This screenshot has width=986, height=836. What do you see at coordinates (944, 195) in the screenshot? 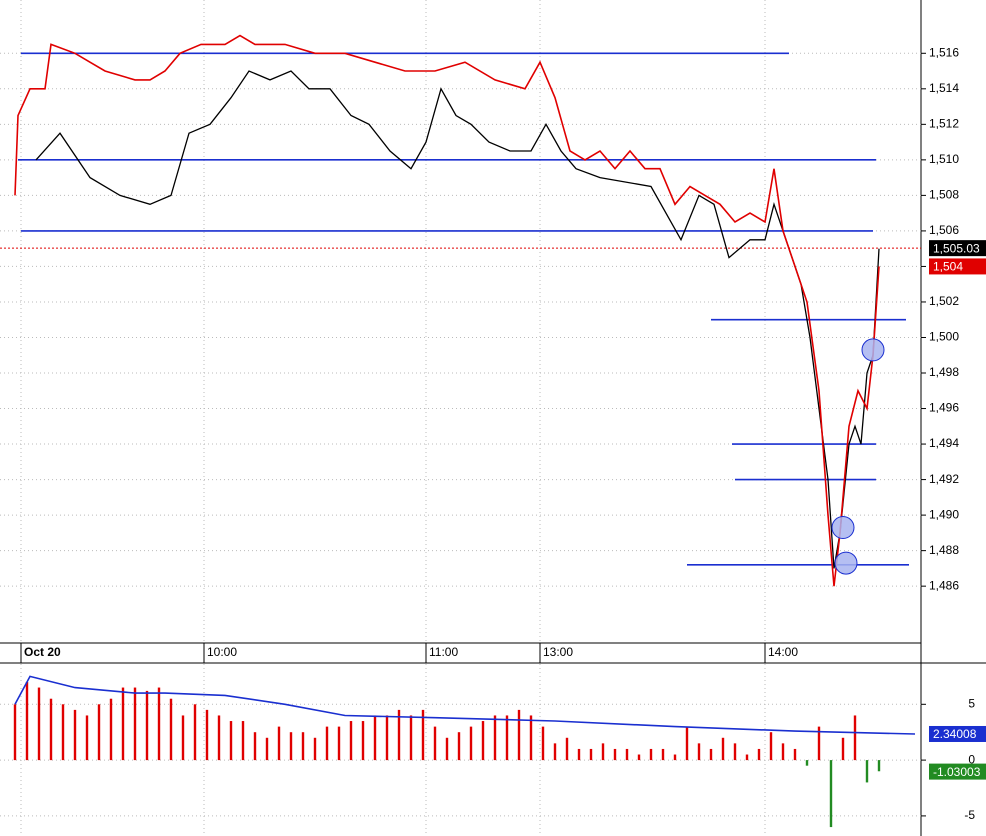
I see `y-tick-label: 1,508` at bounding box center [944, 195].